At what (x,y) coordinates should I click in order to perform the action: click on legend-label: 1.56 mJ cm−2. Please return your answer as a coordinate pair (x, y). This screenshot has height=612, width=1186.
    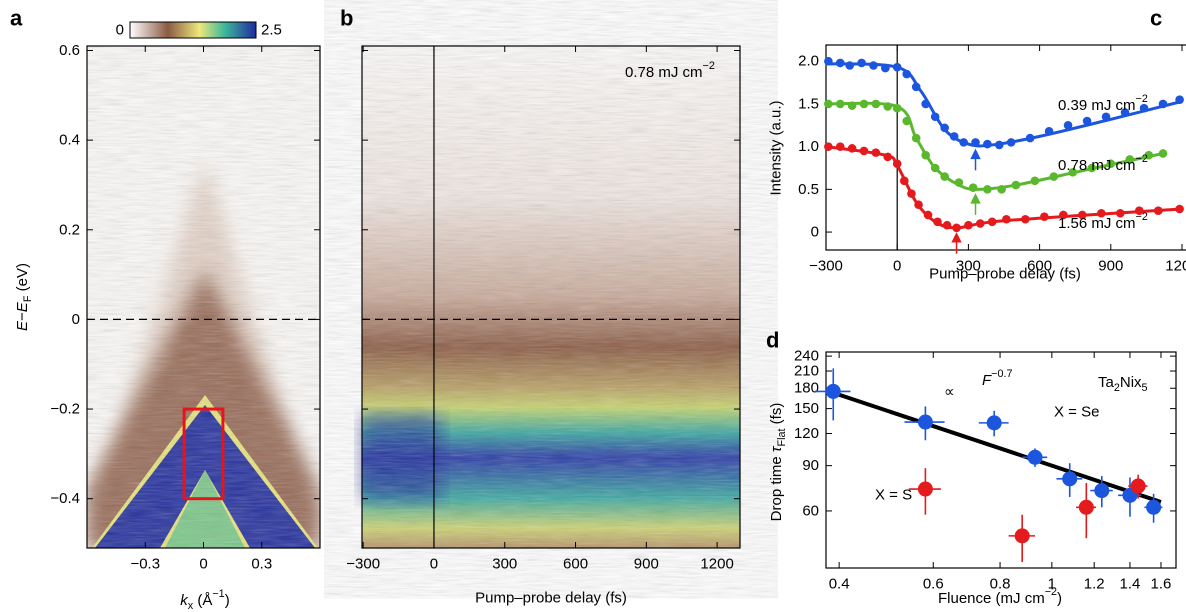
    Looking at the image, I should click on (1103, 221).